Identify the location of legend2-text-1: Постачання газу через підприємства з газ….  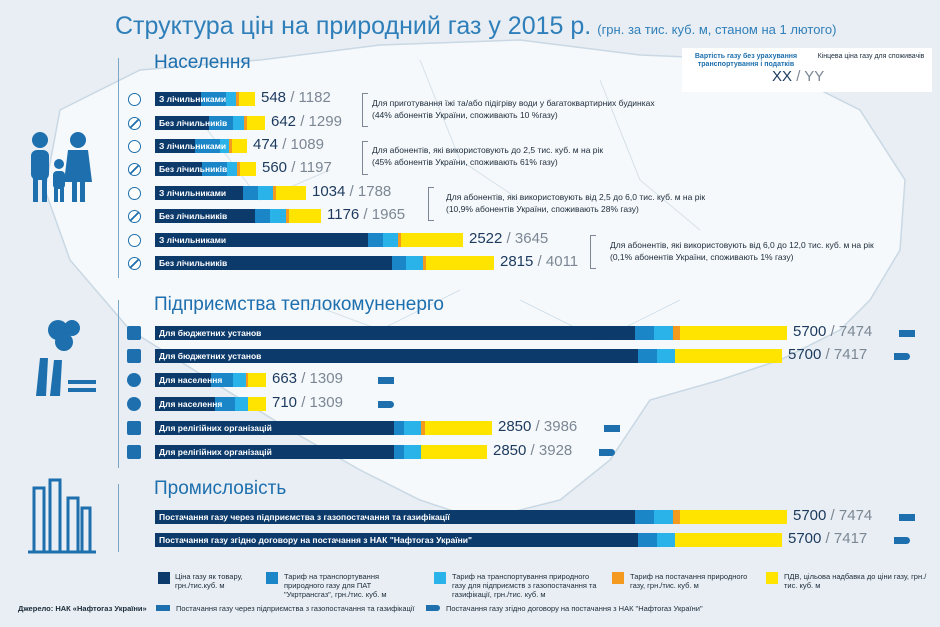
(295, 608).